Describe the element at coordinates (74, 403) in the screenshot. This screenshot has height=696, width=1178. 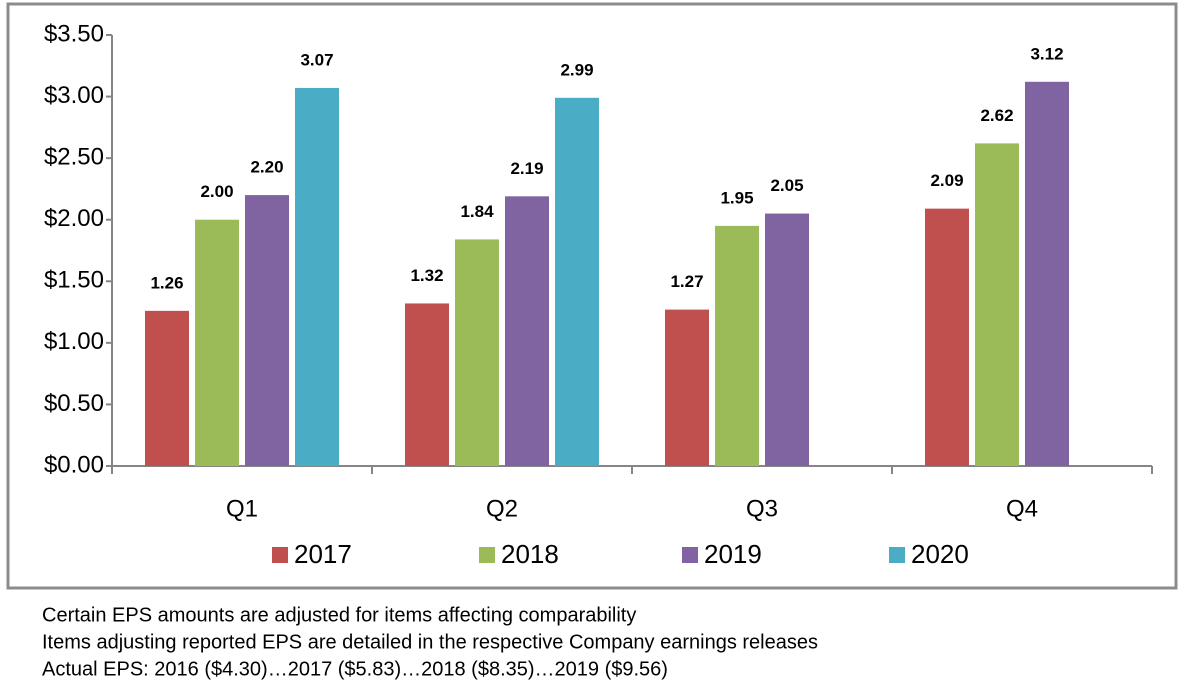
I see `y-tick-label: $0.50` at that location.